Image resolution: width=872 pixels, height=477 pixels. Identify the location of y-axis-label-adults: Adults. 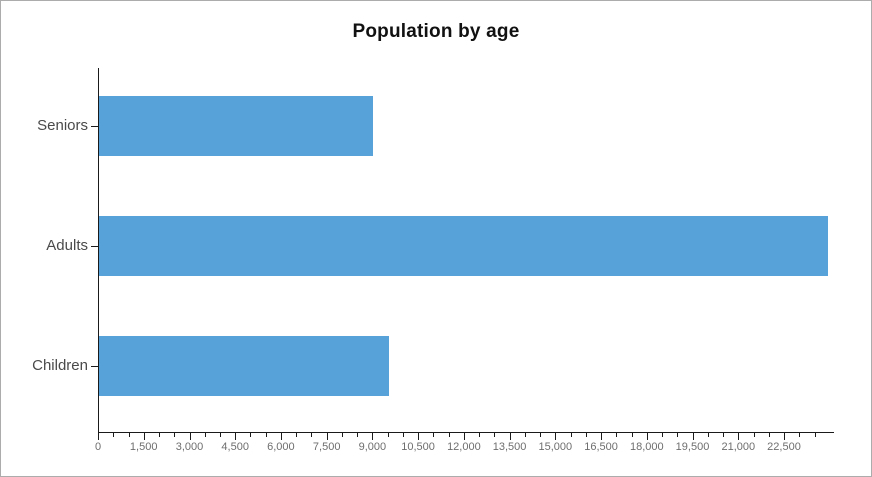
(67, 245).